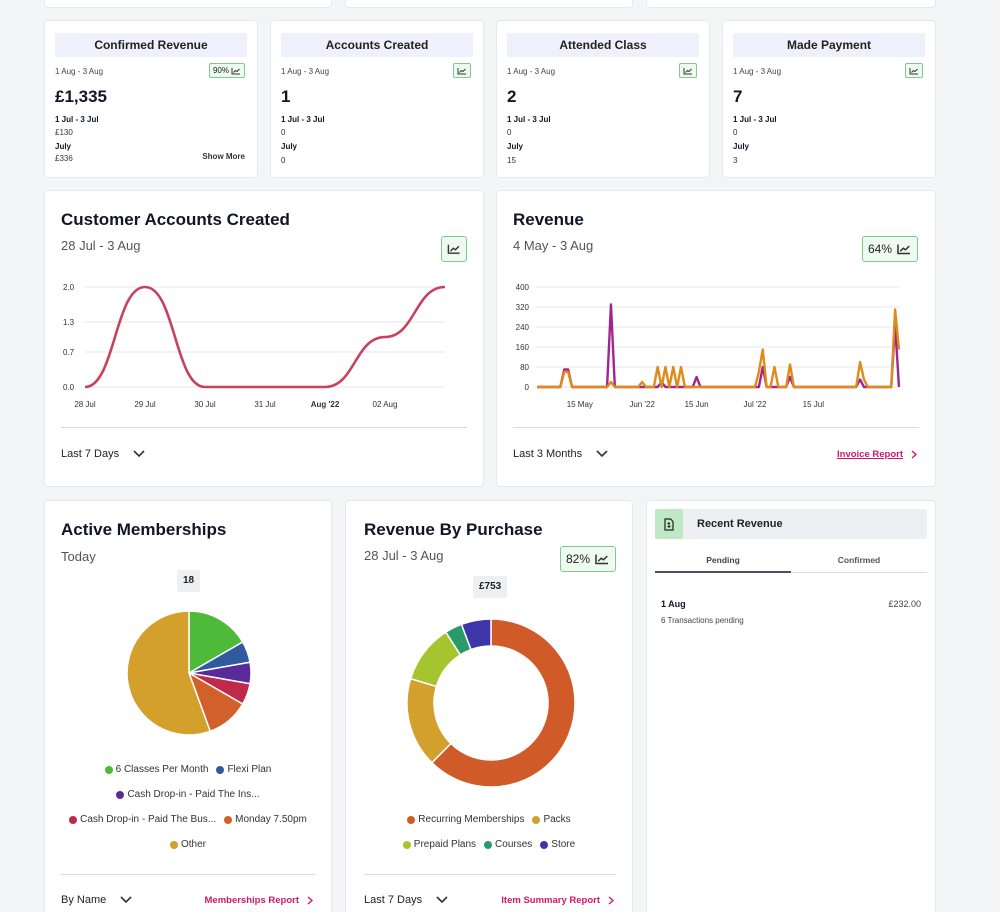  Describe the element at coordinates (252, 900) in the screenshot. I see `memberships-report-label: Memberships Report` at that location.